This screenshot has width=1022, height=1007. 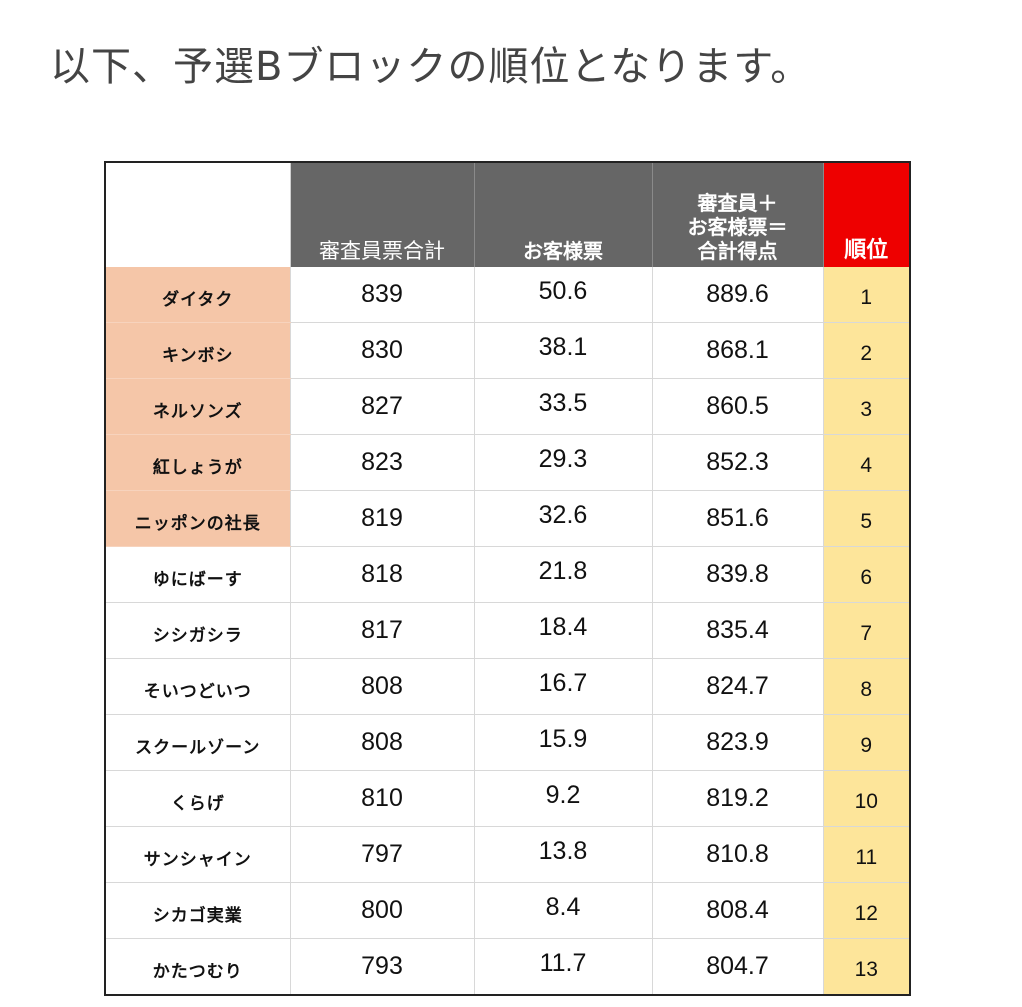 What do you see at coordinates (866, 350) in the screenshot?
I see `rank-value: 2` at bounding box center [866, 350].